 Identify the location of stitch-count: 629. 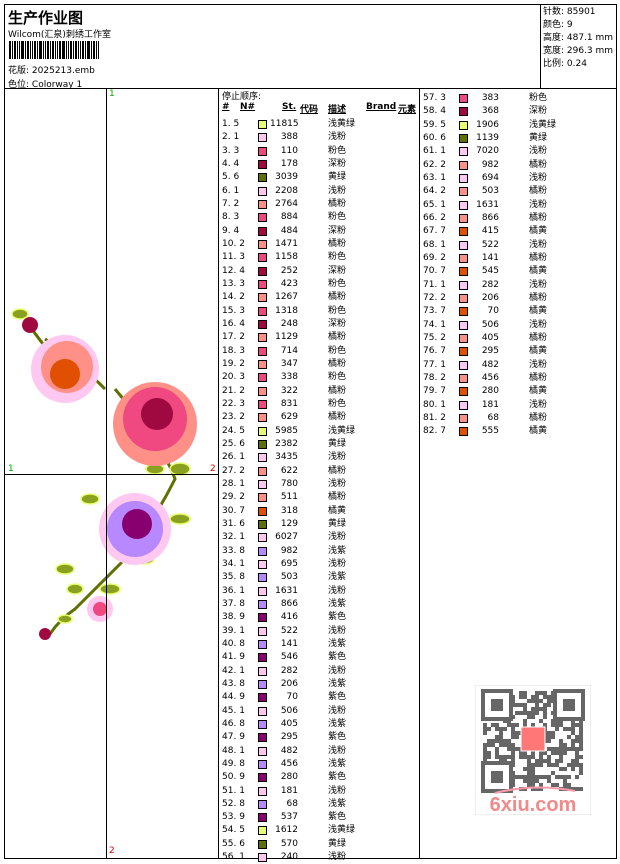
(289, 417).